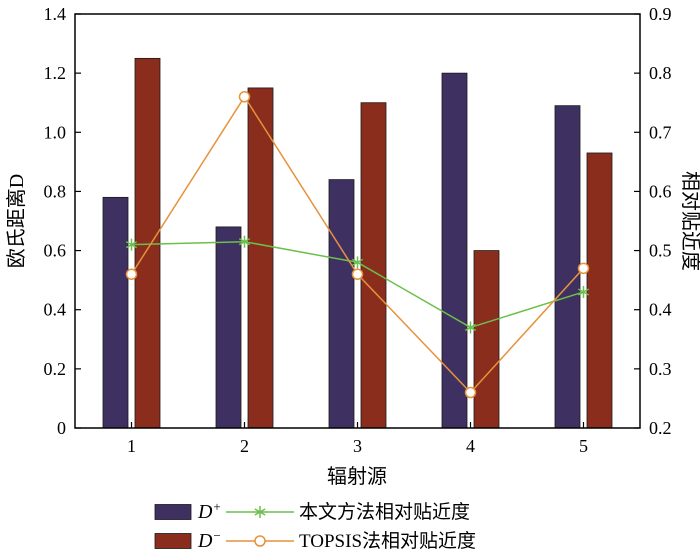 This screenshot has height=559, width=700. What do you see at coordinates (55, 251) in the screenshot?
I see `y-left-tick-label: 0.6` at bounding box center [55, 251].